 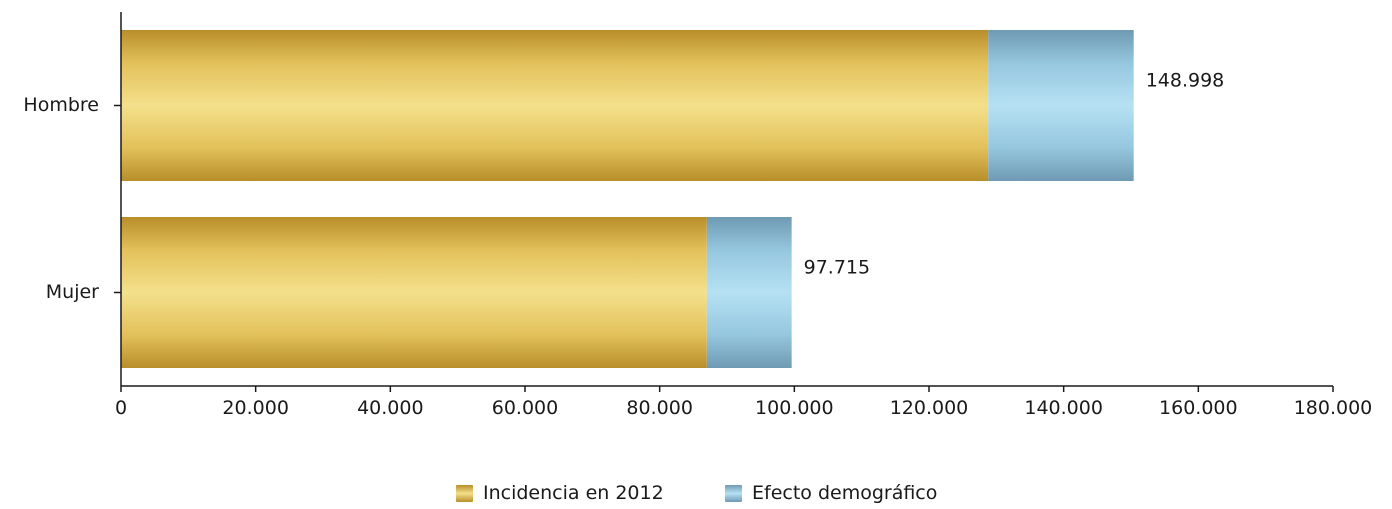 I want to click on category-label-mujer: Mujer, so click(x=72, y=292).